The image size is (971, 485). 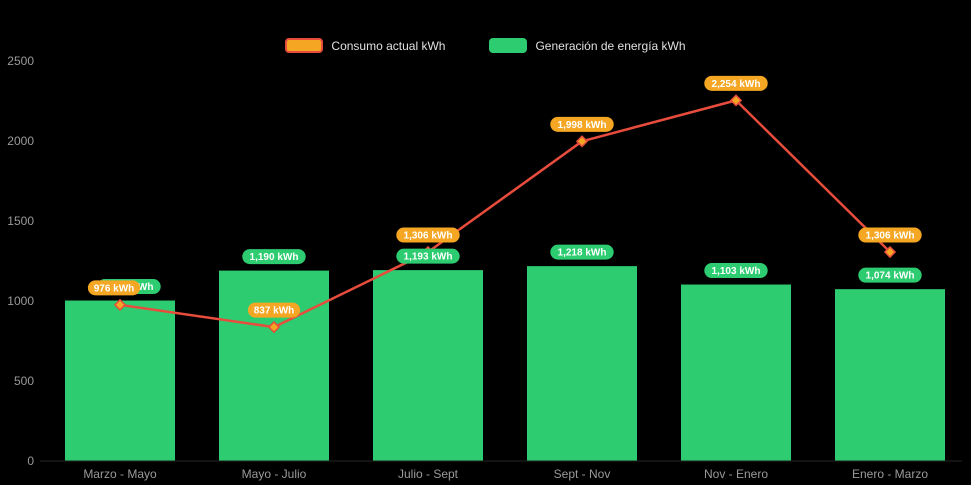 I want to click on x-axis-label: Mayo - Julio, so click(x=274, y=474).